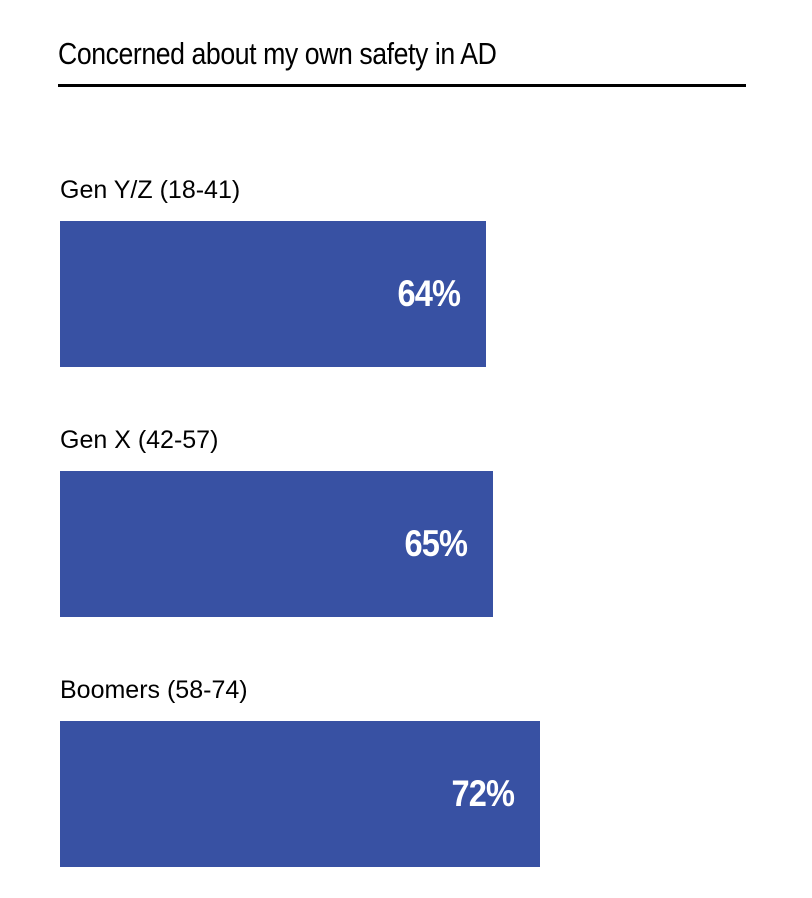  What do you see at coordinates (139, 440) in the screenshot?
I see `category-label: Gen X (42-57)` at bounding box center [139, 440].